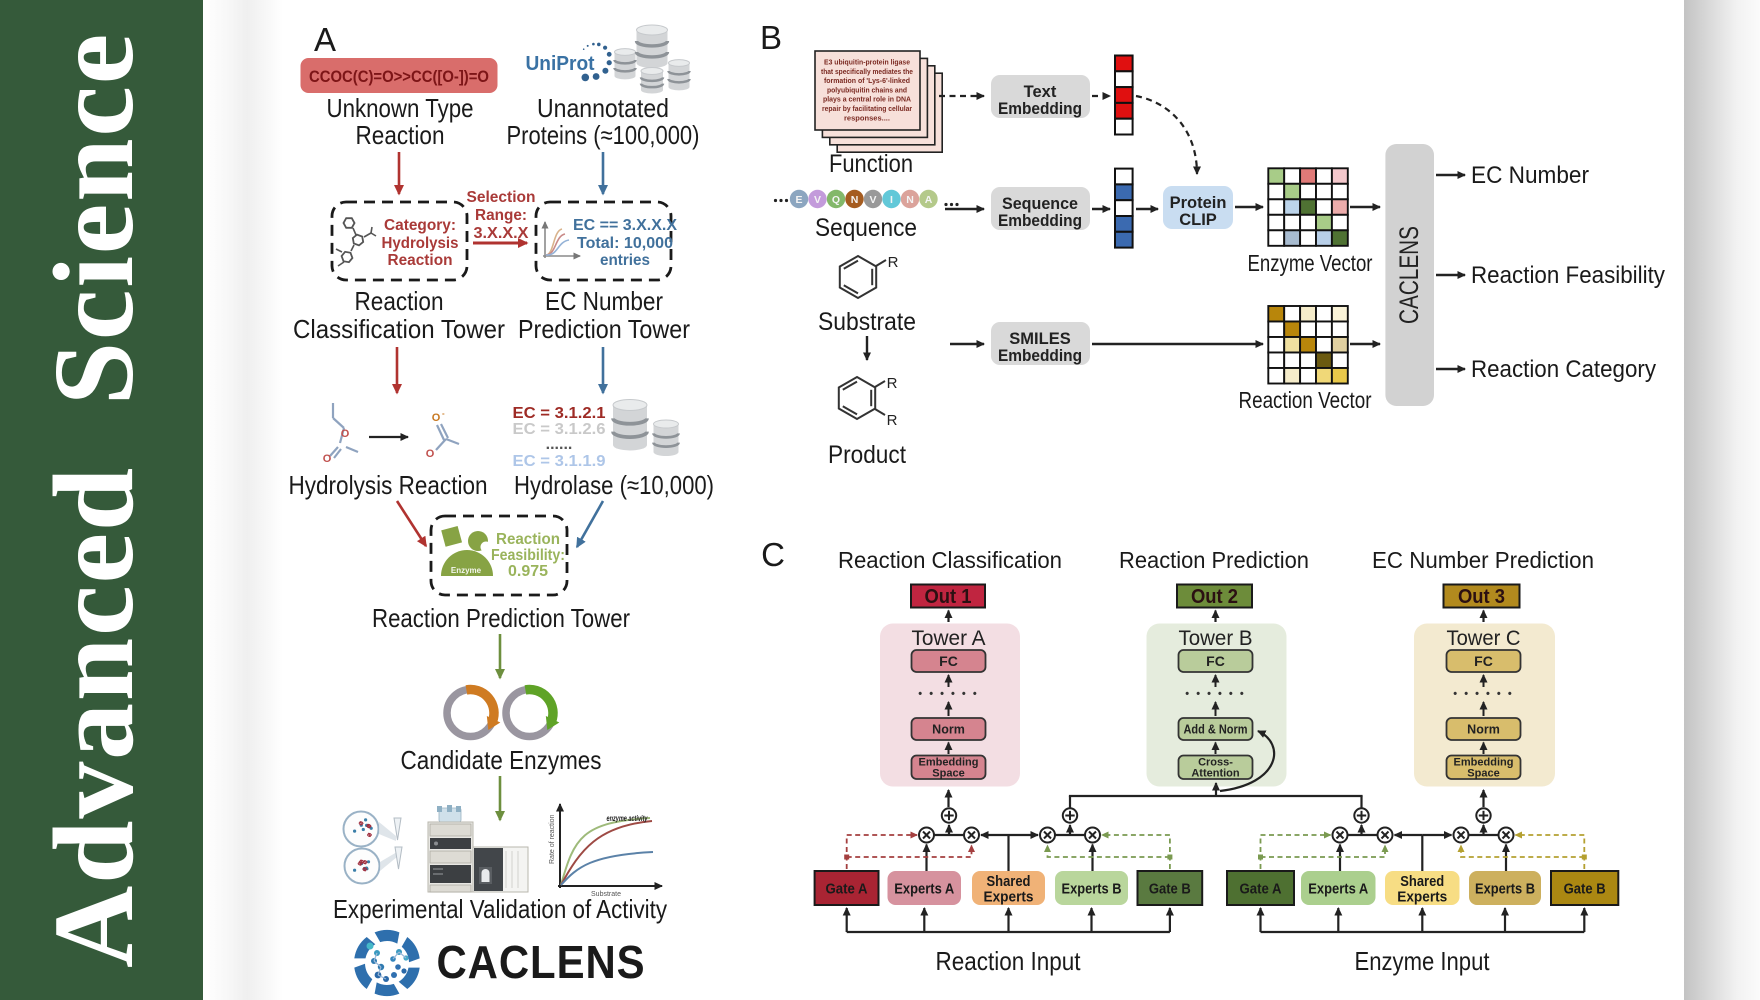 This screenshot has height=1000, width=1760. What do you see at coordinates (559, 413) in the screenshot?
I see `svg-text: EC = 3.1.2.1` at bounding box center [559, 413].